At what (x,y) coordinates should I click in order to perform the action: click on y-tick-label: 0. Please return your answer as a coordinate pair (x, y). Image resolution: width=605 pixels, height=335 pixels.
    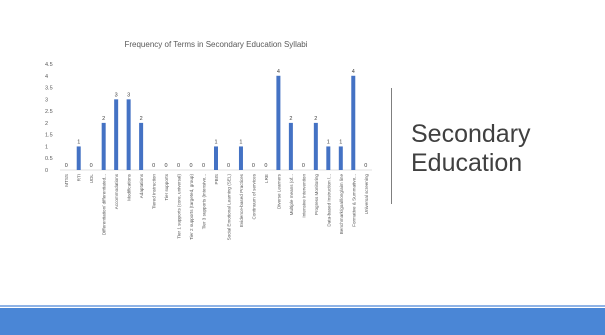
    Looking at the image, I should click on (46, 171).